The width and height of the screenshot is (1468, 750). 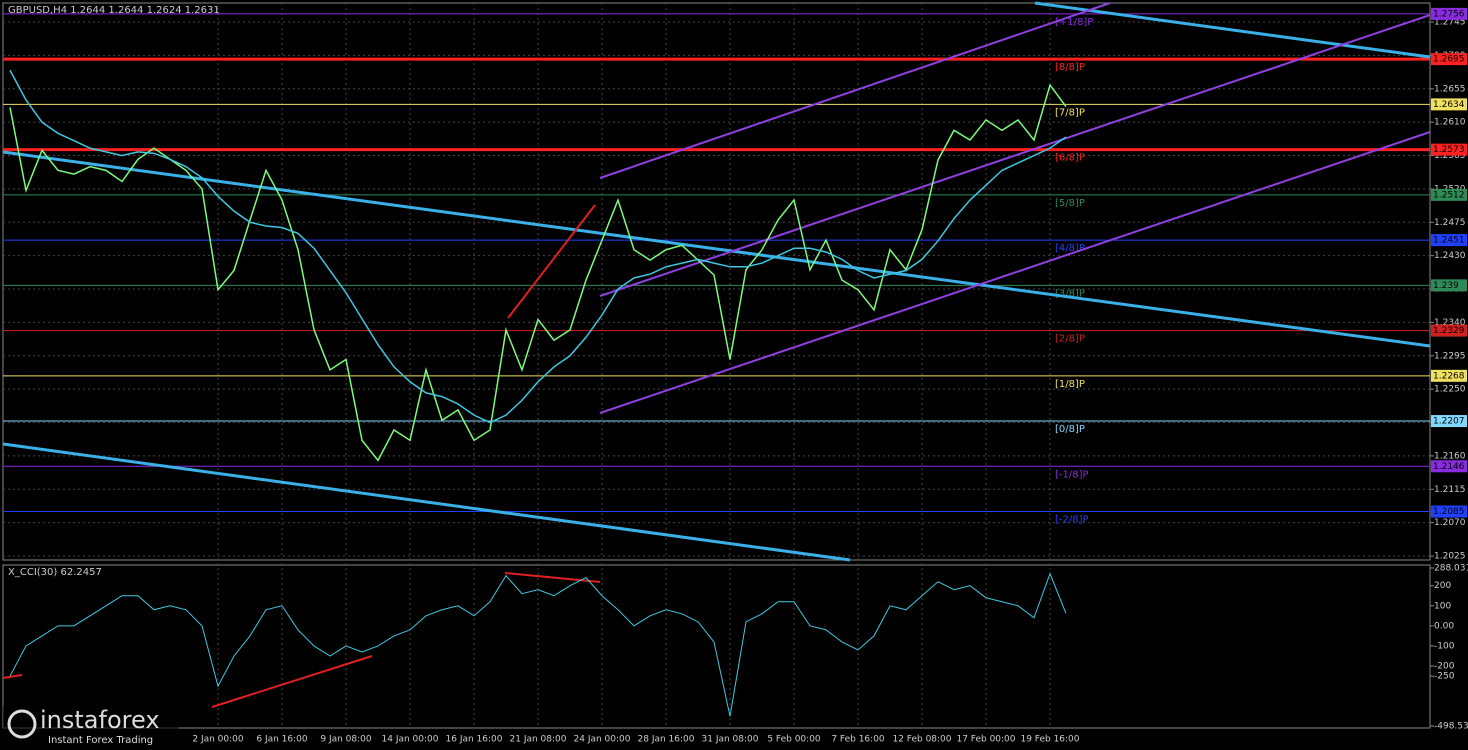 I want to click on y-tick-label: 1.2430, so click(x=1450, y=256).